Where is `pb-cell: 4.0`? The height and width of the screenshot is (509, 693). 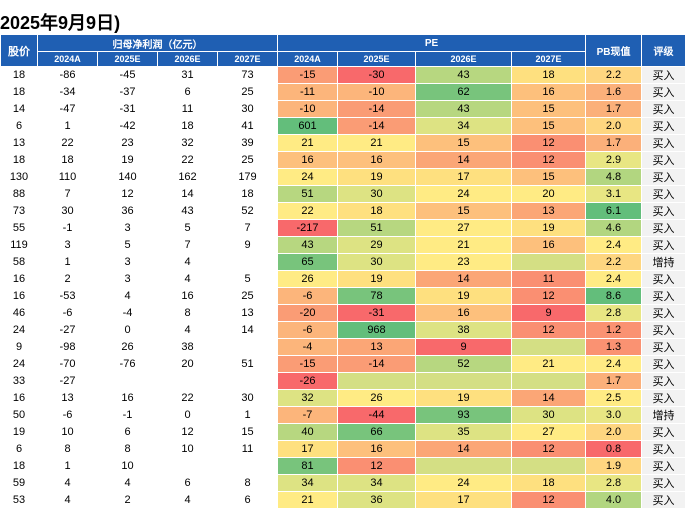
pb-cell: 4.0 is located at coordinates (614, 500).